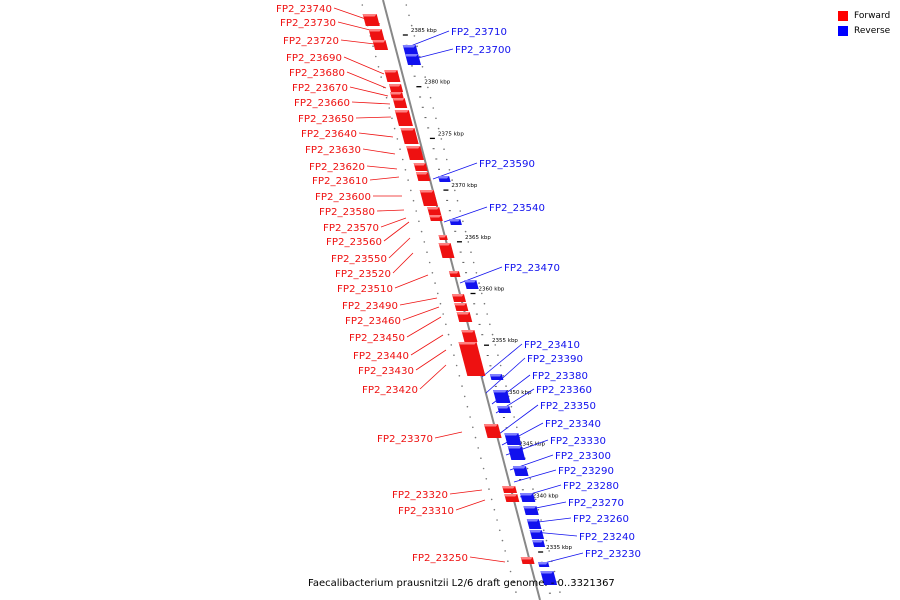  Describe the element at coordinates (464, 186) in the screenshot. I see `kbp-tick-label: 2370 kbp` at that location.